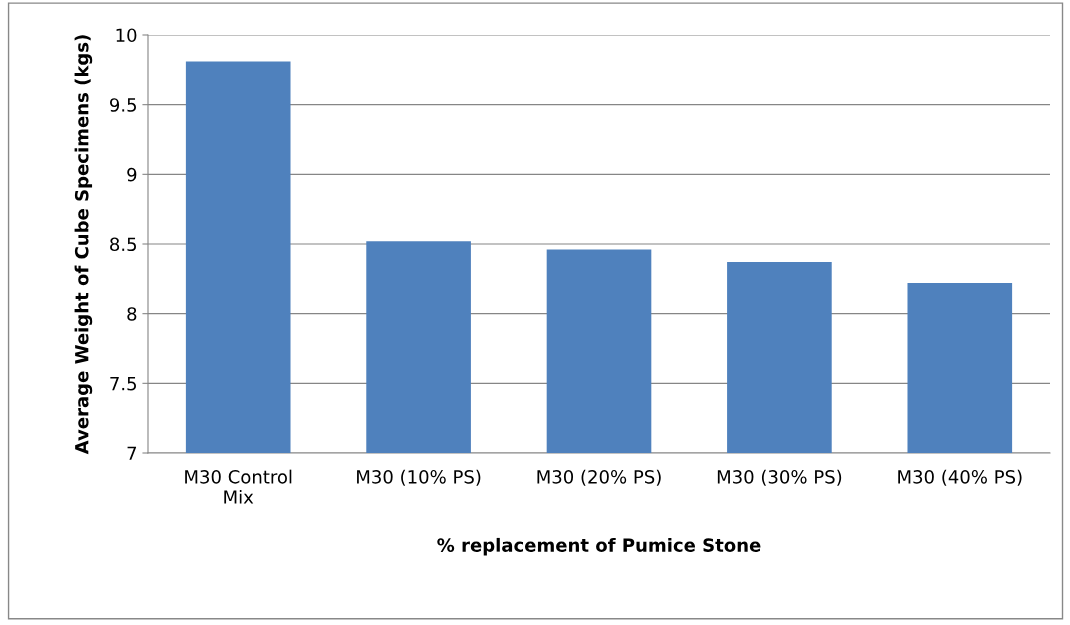  What do you see at coordinates (599, 546) in the screenshot?
I see `x-axis-title: % replacement of Pumice Stone` at bounding box center [599, 546].